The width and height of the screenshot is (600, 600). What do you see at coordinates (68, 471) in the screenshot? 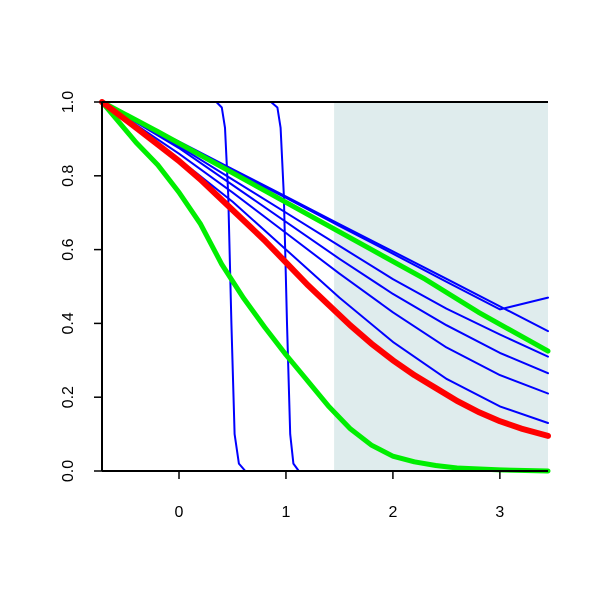
I see `y-tick-label: 0.0` at bounding box center [68, 471].